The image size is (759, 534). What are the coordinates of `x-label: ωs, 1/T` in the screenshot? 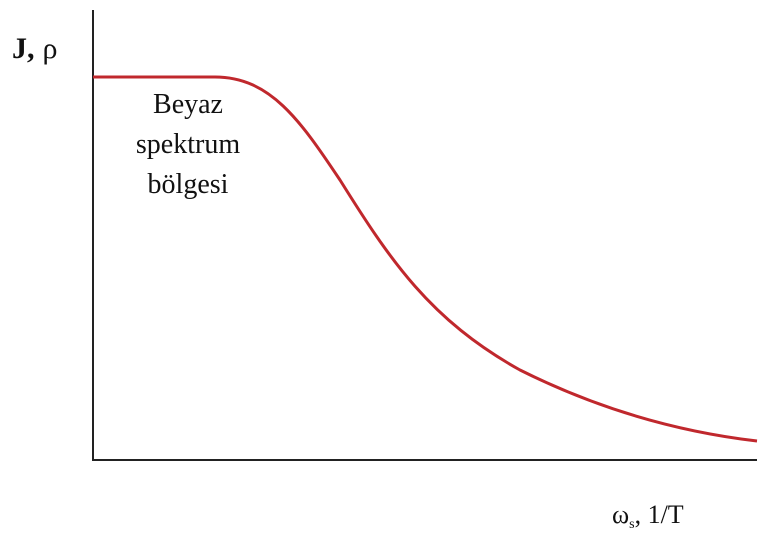 It's located at (648, 516).